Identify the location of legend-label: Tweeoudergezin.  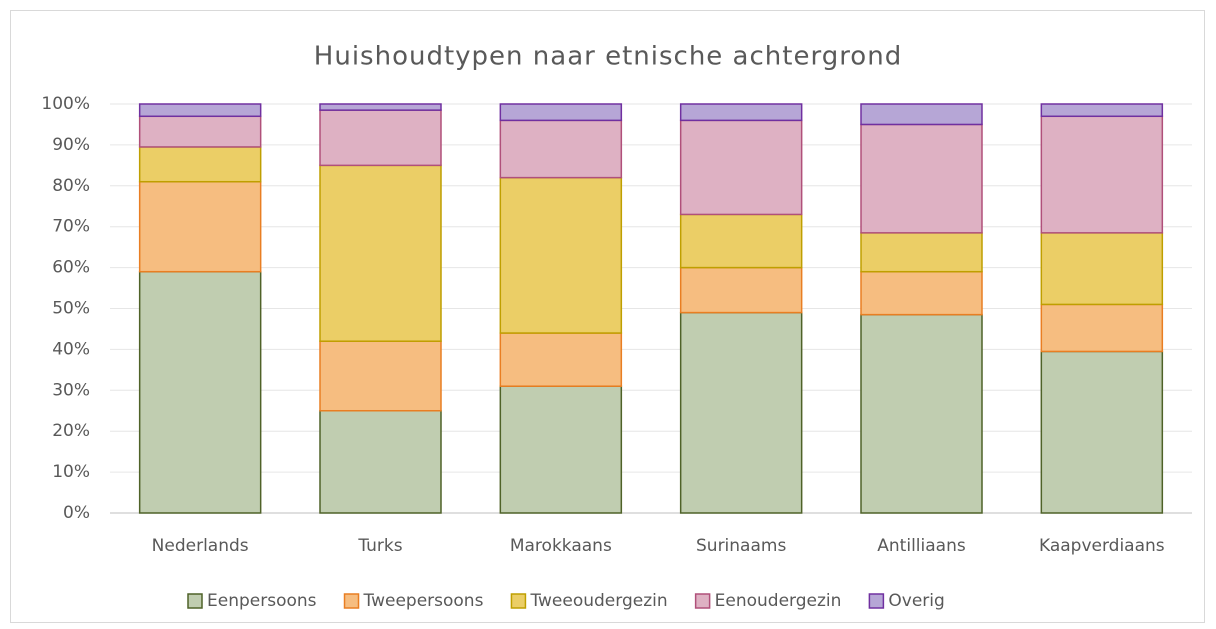
(598, 601).